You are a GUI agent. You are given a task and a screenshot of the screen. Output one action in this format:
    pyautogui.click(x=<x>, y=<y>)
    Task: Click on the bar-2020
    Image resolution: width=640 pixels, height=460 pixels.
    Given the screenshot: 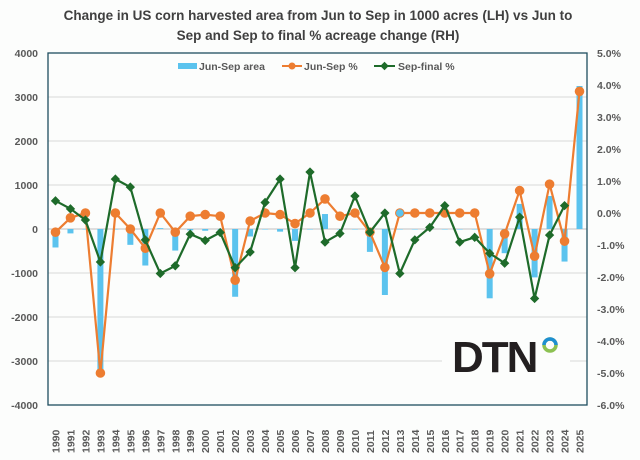 What is the action you would take?
    pyautogui.click(x=504, y=241)
    